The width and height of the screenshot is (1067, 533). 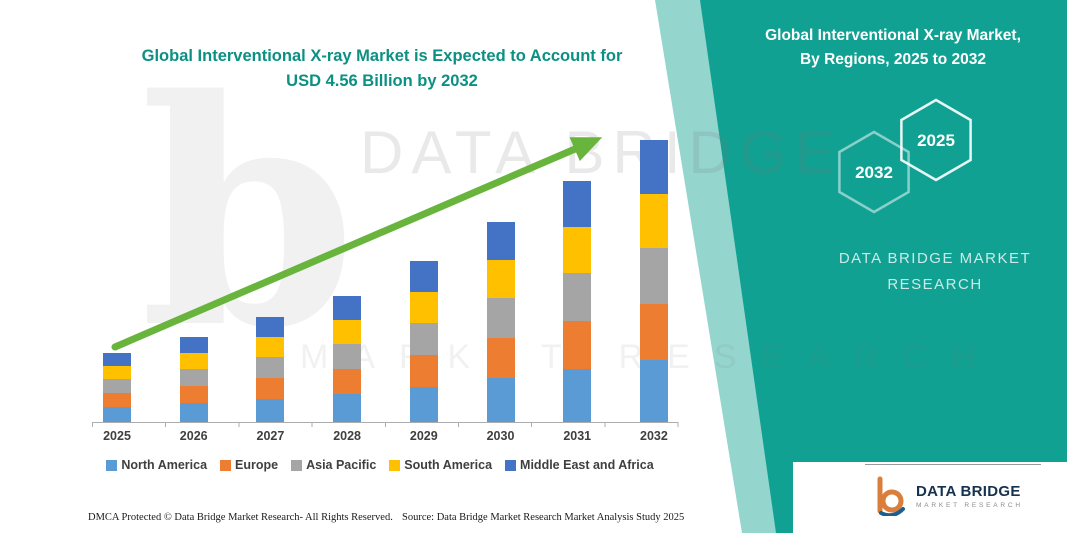 I want to click on right-panel-brand-line2: RESEARCH, so click(x=935, y=284).